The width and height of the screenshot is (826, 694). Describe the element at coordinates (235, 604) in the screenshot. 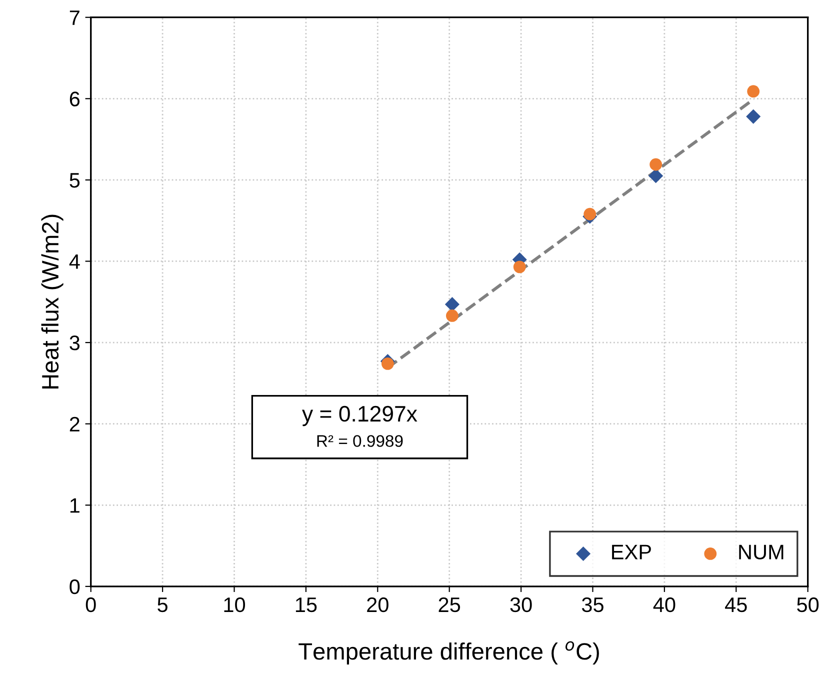

I see `x-tick-label: 10` at that location.